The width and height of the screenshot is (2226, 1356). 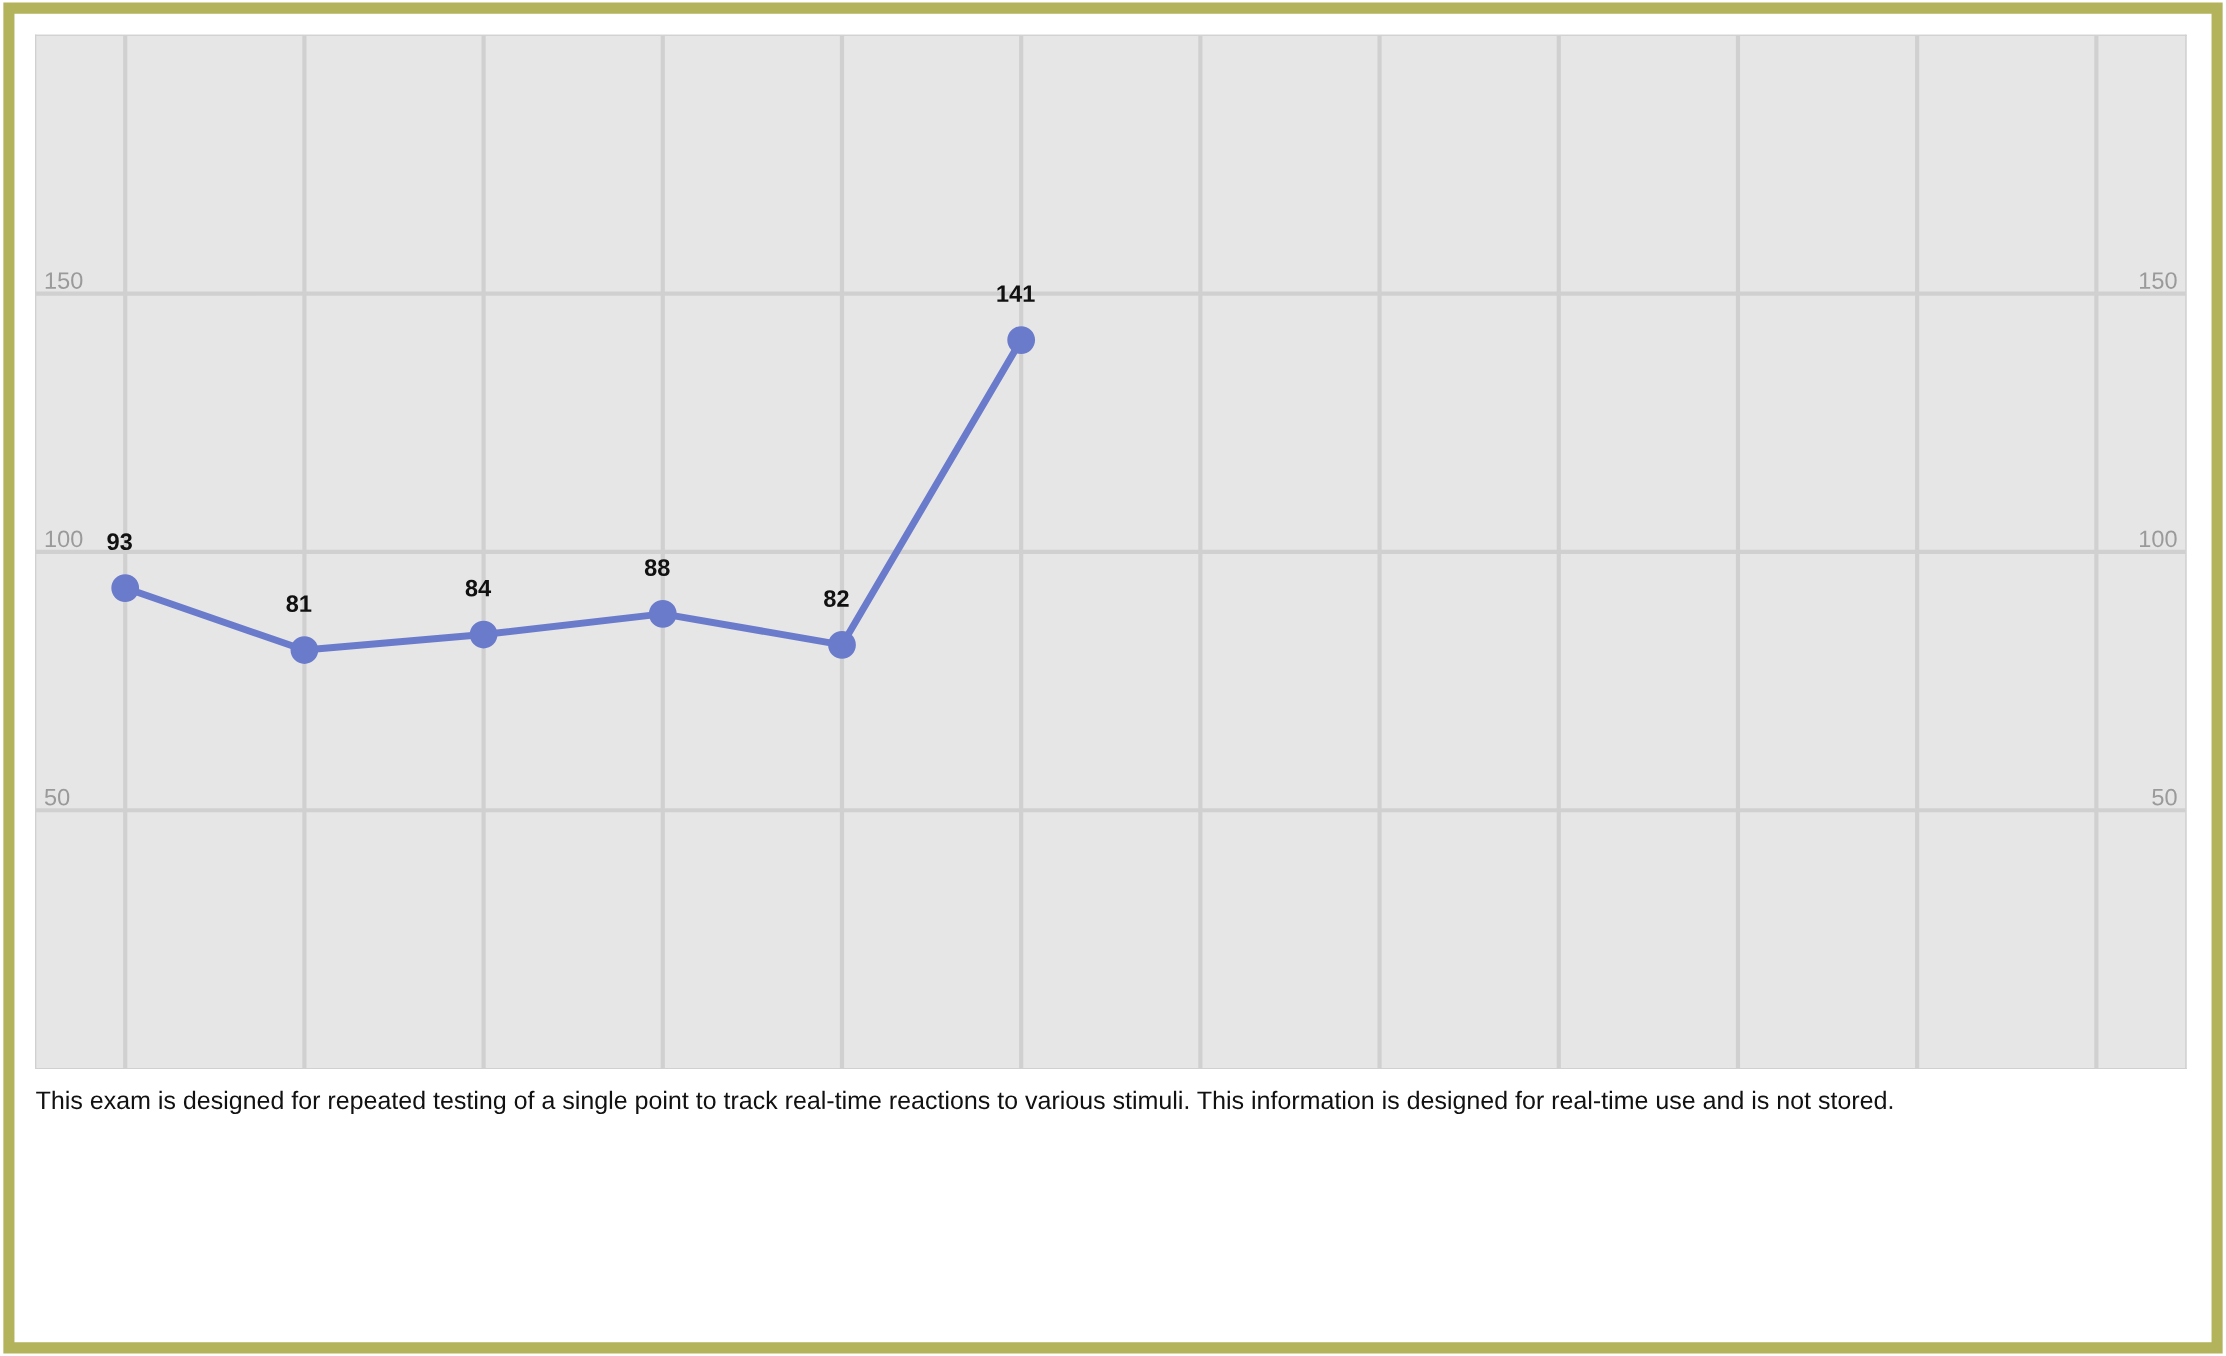 I want to click on y-tick-label: 50, so click(x=57, y=797).